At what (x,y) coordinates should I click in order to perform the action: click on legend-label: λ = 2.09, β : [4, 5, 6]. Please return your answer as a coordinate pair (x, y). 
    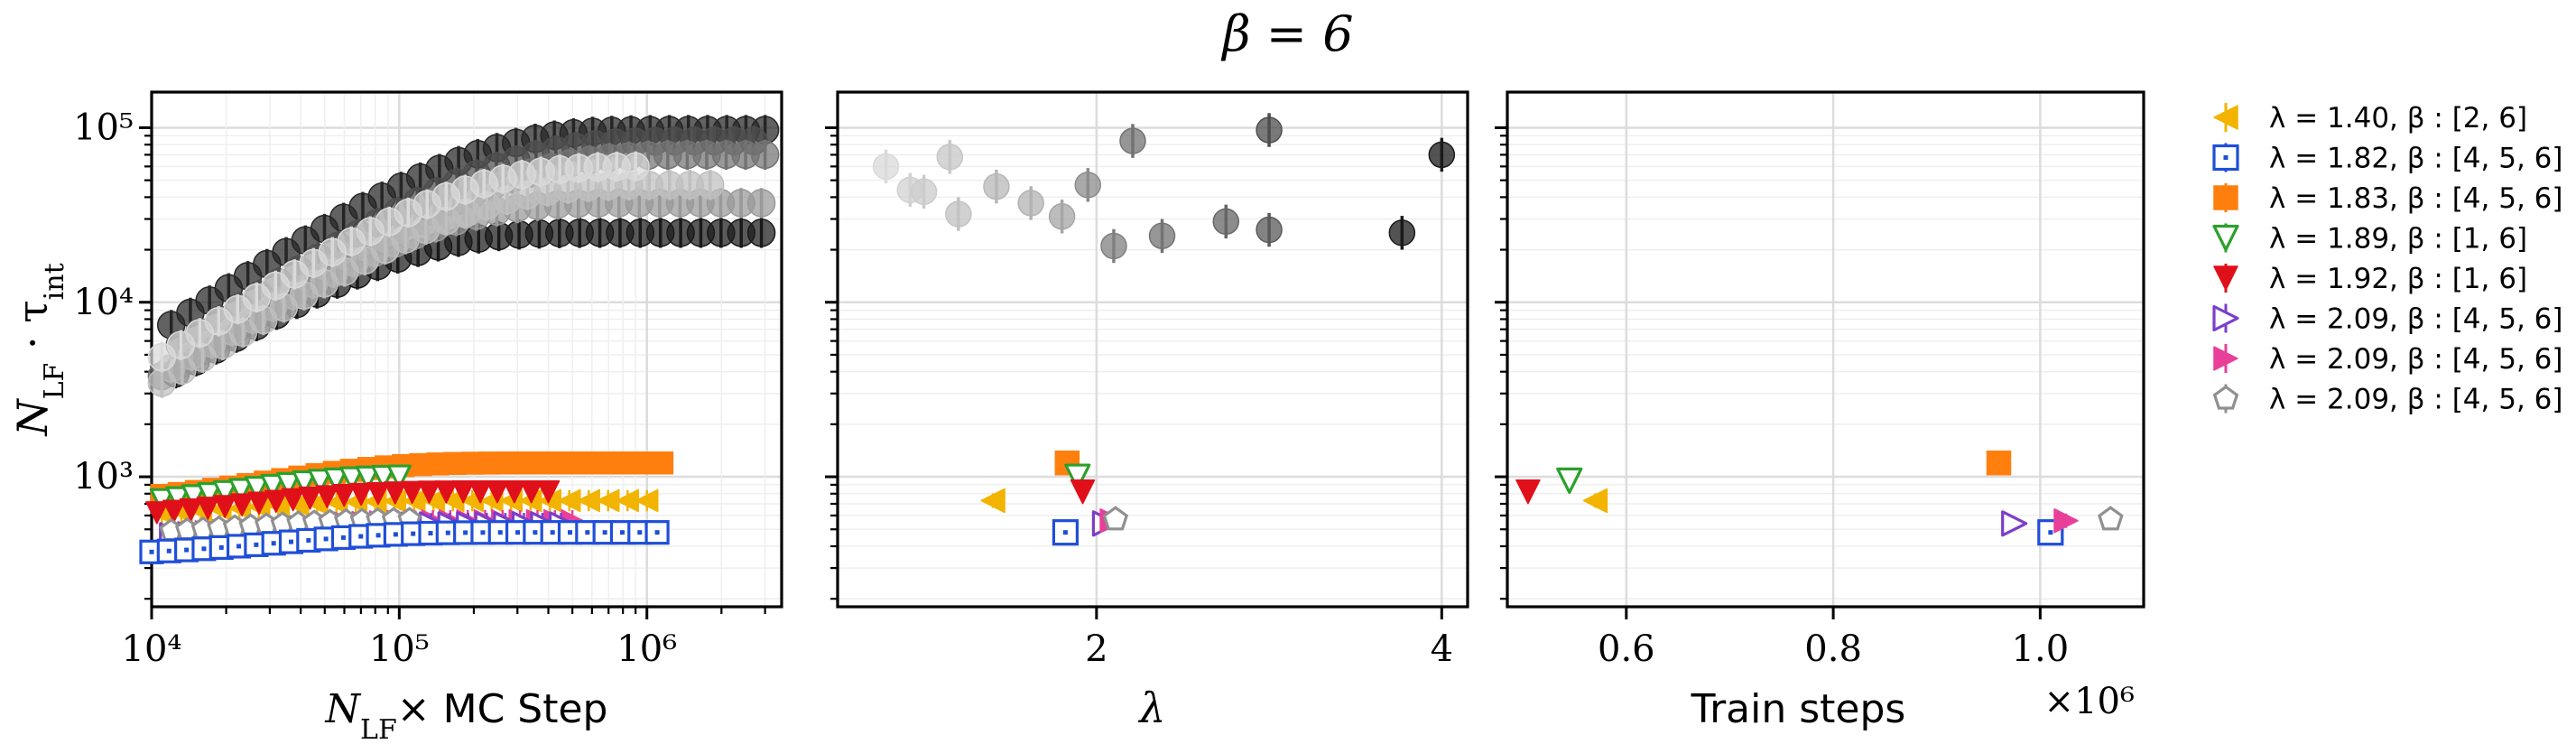
    Looking at the image, I should click on (2415, 319).